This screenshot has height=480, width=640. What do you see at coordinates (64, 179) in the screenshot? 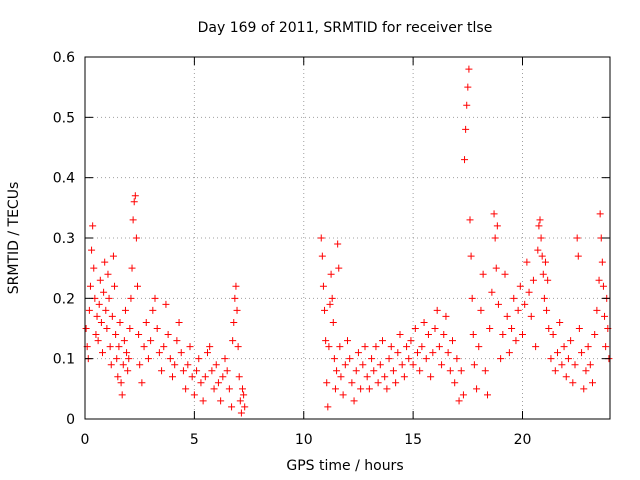
I see `y-tick-label: 0.4` at bounding box center [64, 179].